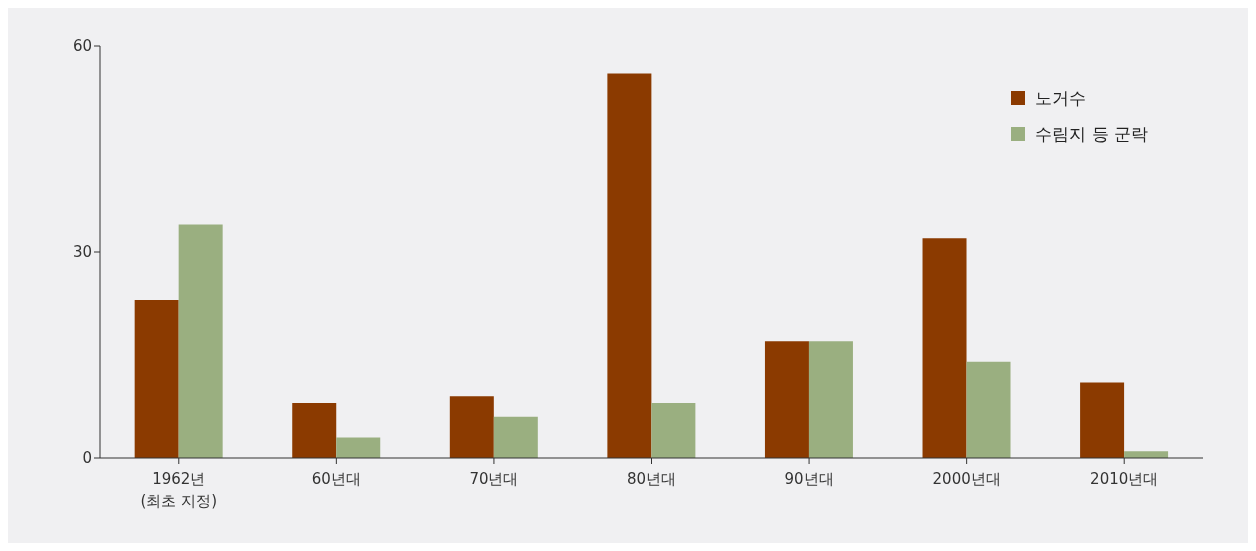 The width and height of the screenshot is (1256, 551). I want to click on legend-label: 노거수, so click(1061, 98).